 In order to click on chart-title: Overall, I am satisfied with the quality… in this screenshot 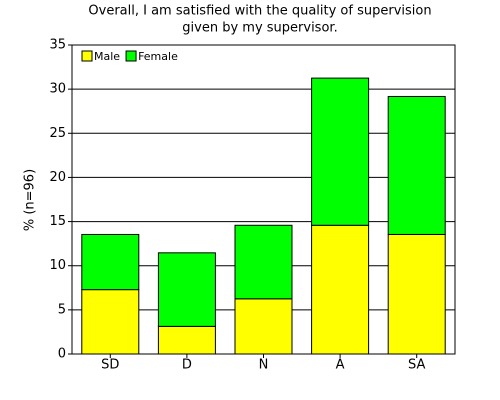, I will do `click(259, 11)`.